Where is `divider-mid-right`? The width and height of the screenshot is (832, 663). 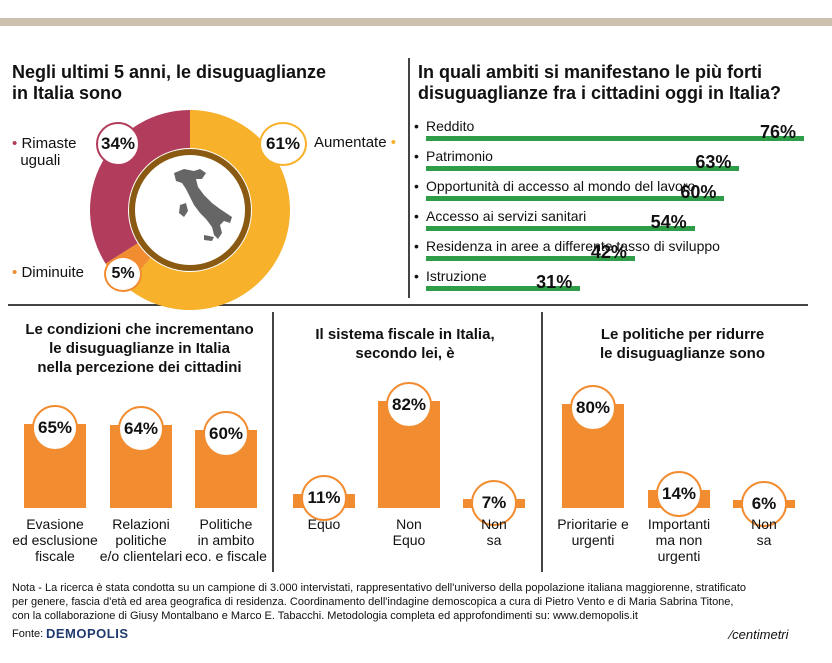
divider-mid-right is located at coordinates (542, 442).